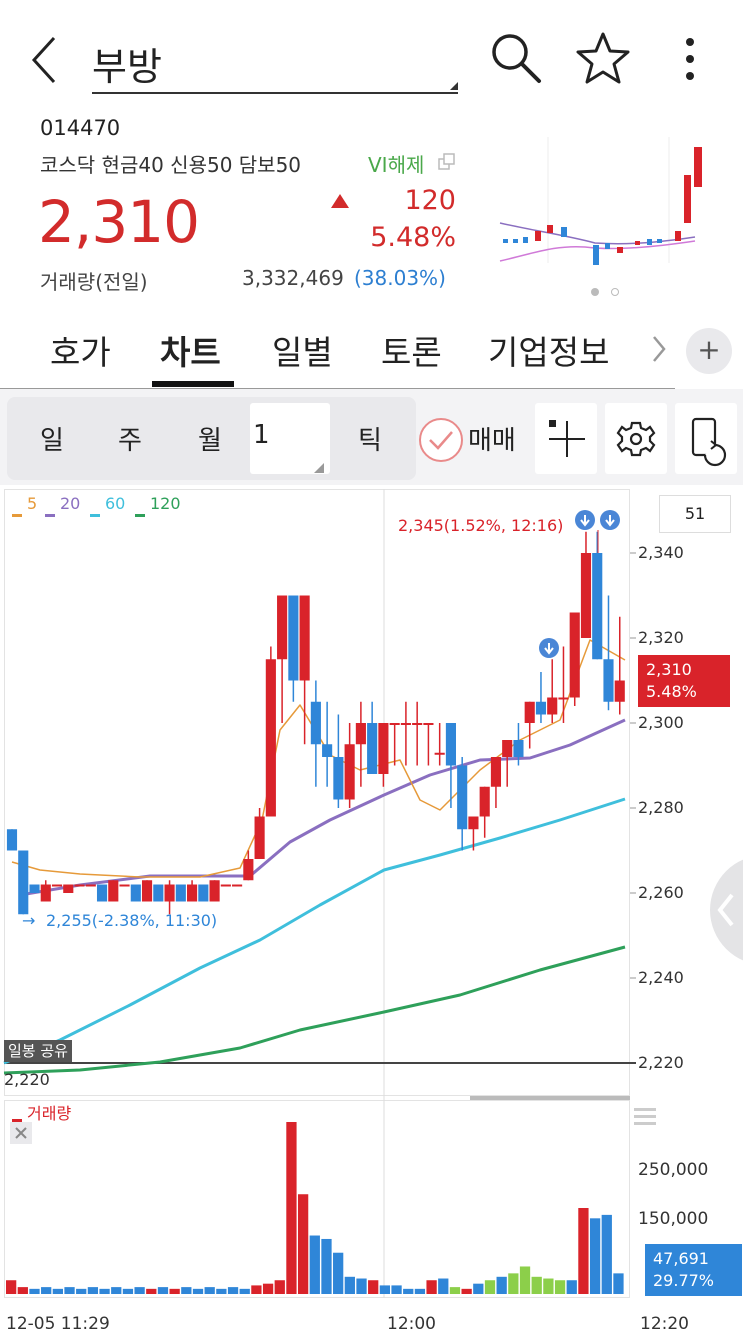  Describe the element at coordinates (659, 351) in the screenshot. I see `chevron-right-icon` at that location.